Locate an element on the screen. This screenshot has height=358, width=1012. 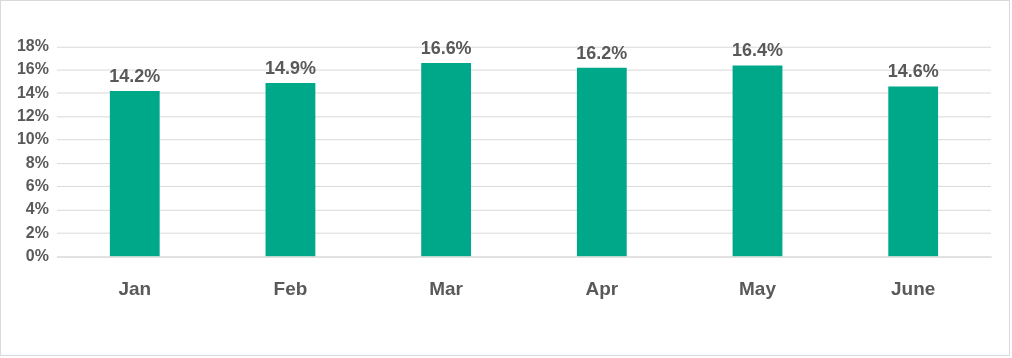
x-tick-label: May is located at coordinates (758, 289).